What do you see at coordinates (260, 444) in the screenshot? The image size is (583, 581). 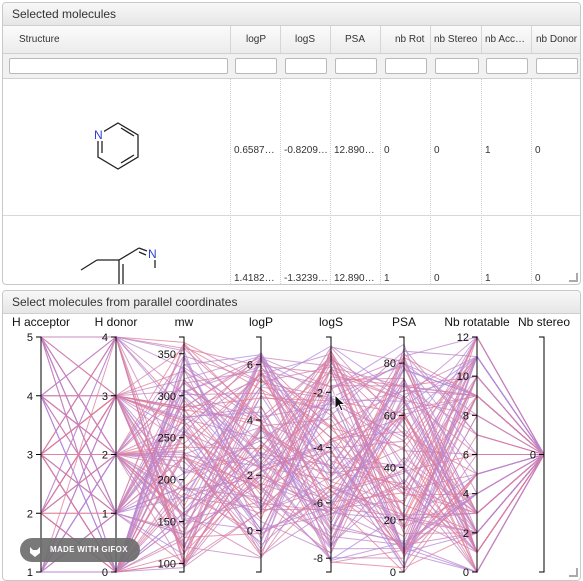 I see `axis-logp: logP 0 2 4 6` at bounding box center [260, 444].